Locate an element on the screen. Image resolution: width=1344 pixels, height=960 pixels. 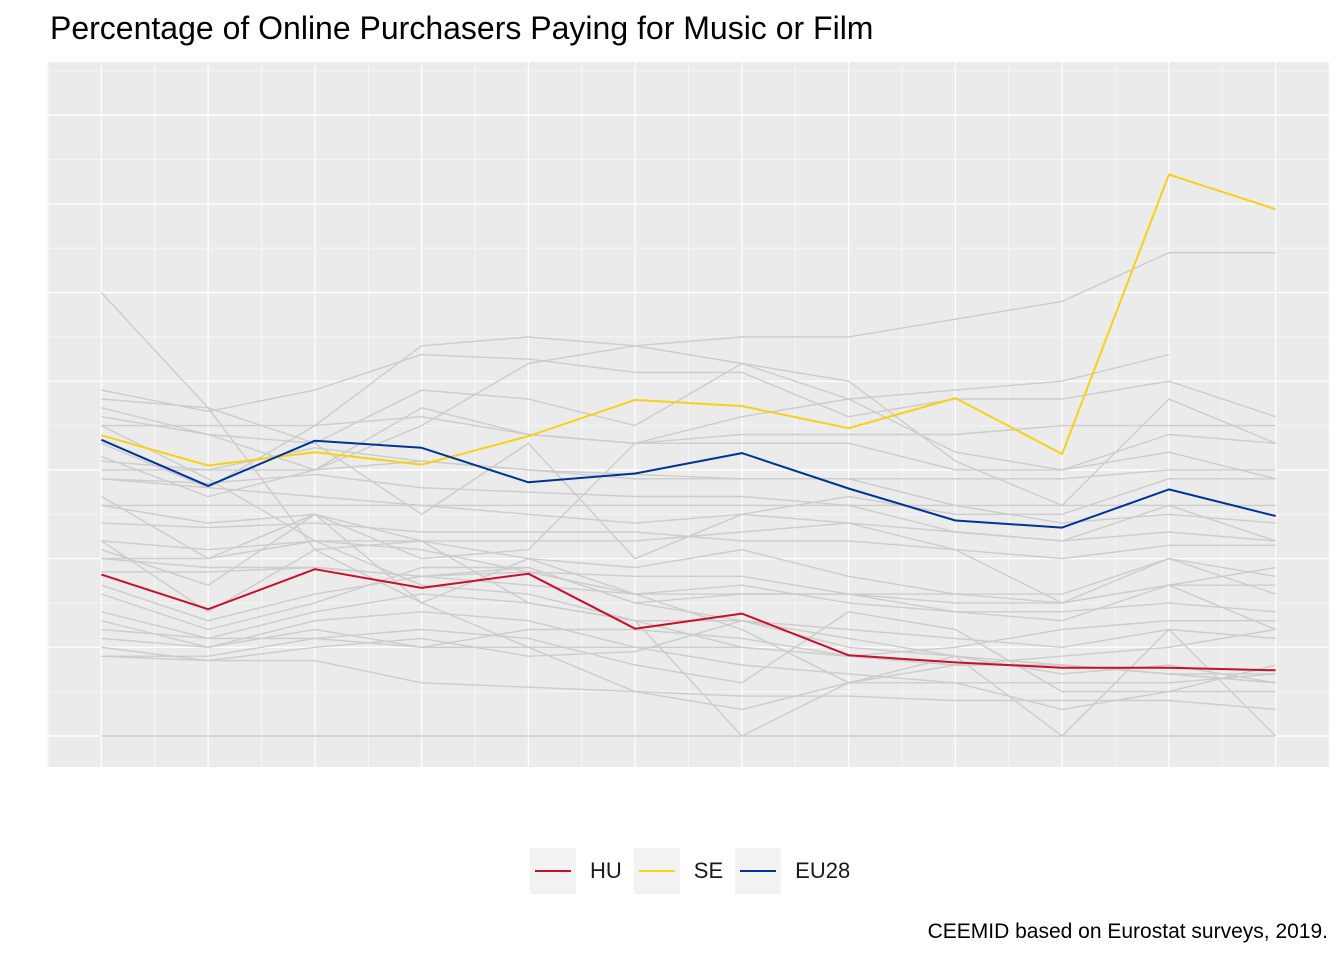
series-line-eu28 is located at coordinates (688, 483).